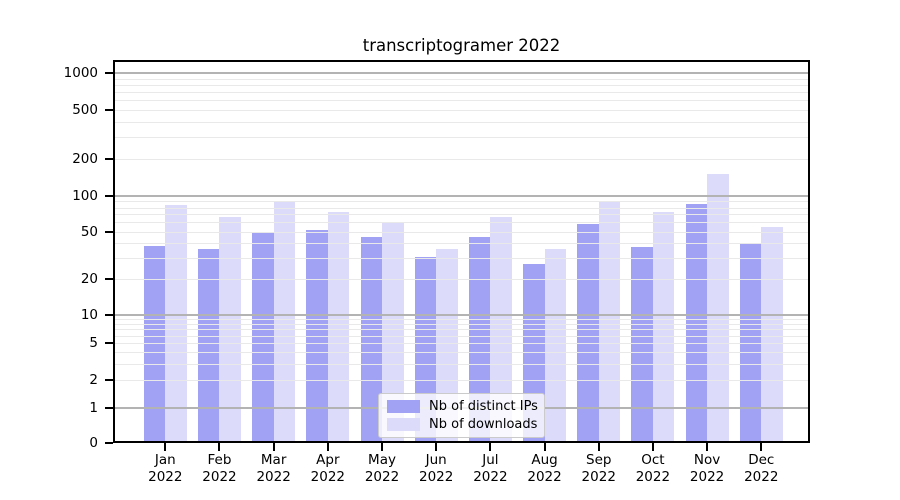 The height and width of the screenshot is (500, 900). Describe the element at coordinates (436, 447) in the screenshot. I see `x-tick-jun` at that location.